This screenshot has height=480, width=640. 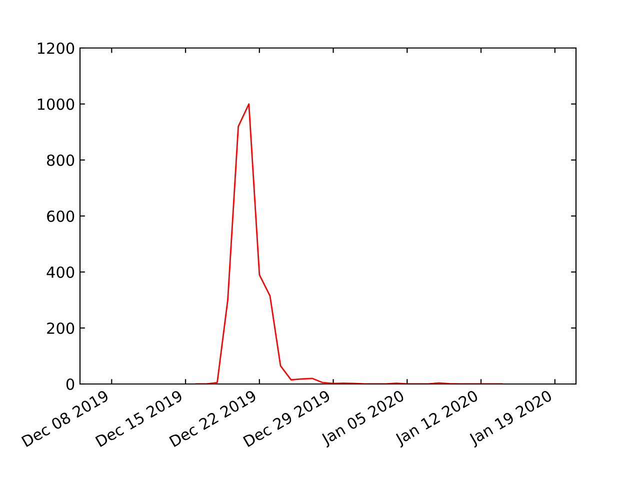 I want to click on y-tick-label: 400, so click(x=60, y=272).